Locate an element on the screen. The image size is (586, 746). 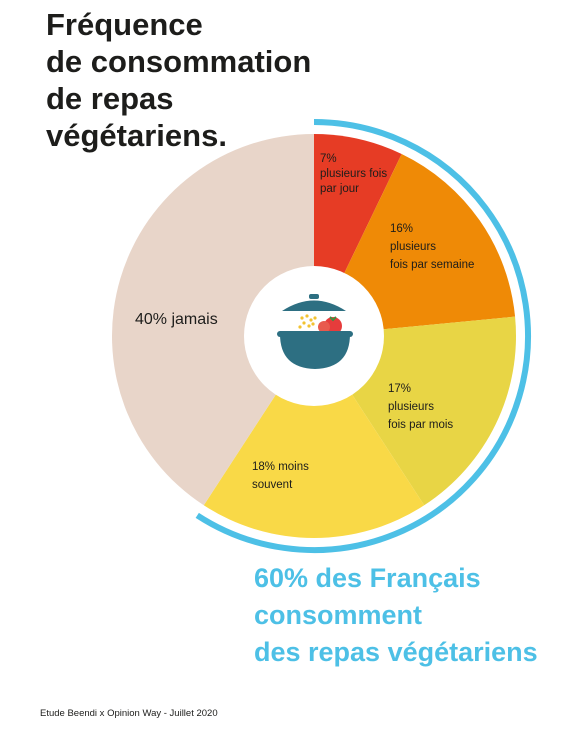
title-line: Fréquence is located at coordinates (124, 24).